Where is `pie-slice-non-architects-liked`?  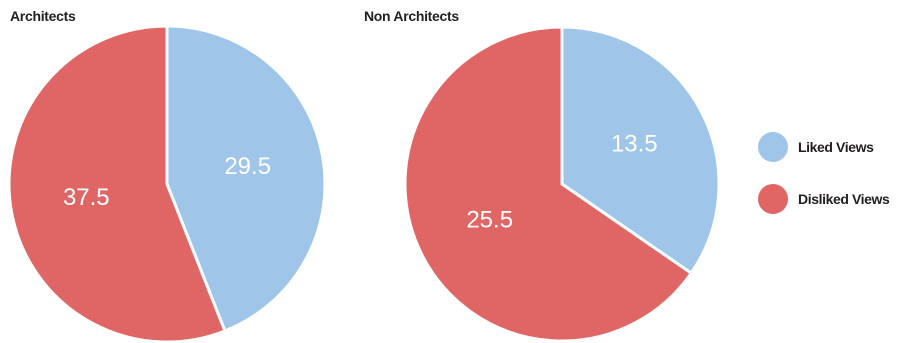 pie-slice-non-architects-liked is located at coordinates (640, 150).